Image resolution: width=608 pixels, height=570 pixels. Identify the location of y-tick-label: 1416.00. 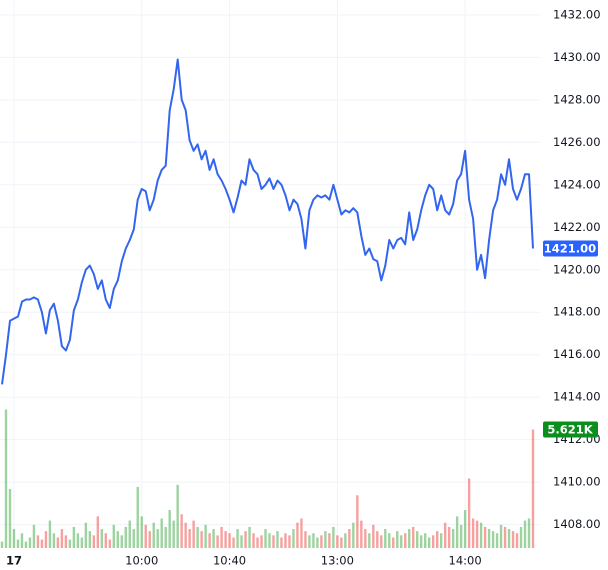
(577, 354).